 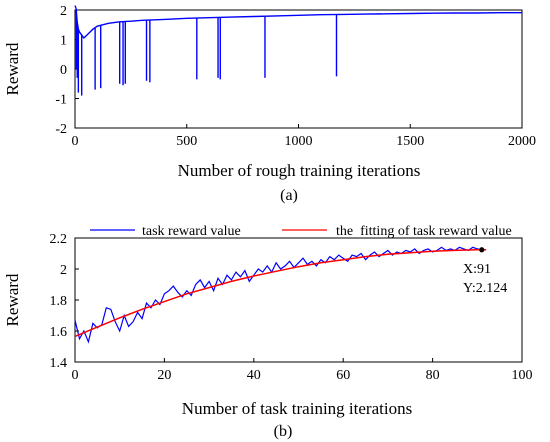 I want to click on chart-a-y-tick-label: 2, so click(x=63, y=11).